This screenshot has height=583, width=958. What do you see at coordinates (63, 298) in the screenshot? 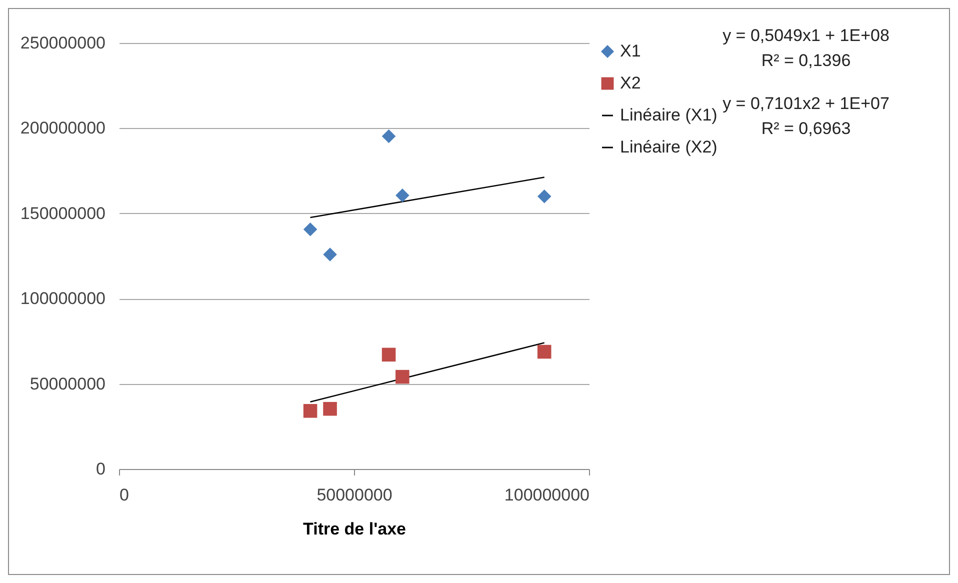
I see `y-tick-label: 100000000` at bounding box center [63, 298].